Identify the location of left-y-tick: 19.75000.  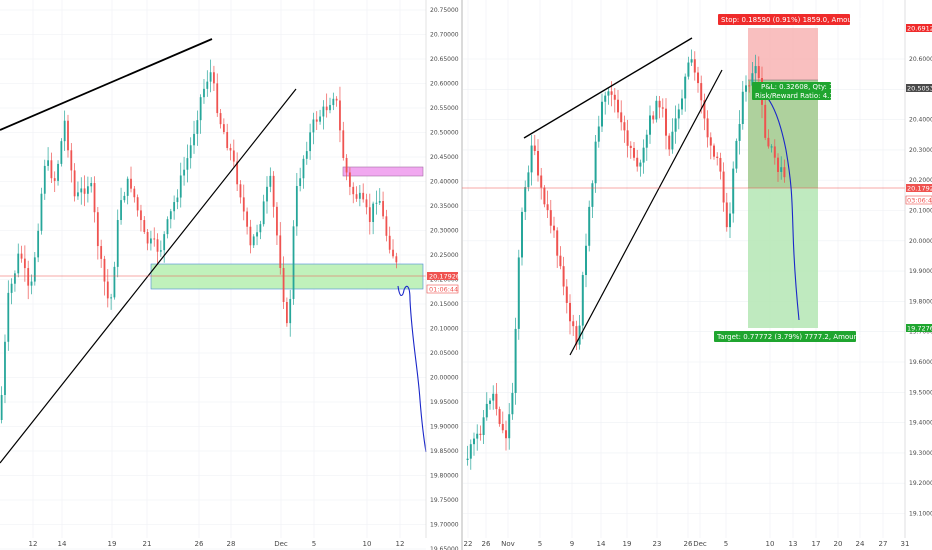
(444, 500).